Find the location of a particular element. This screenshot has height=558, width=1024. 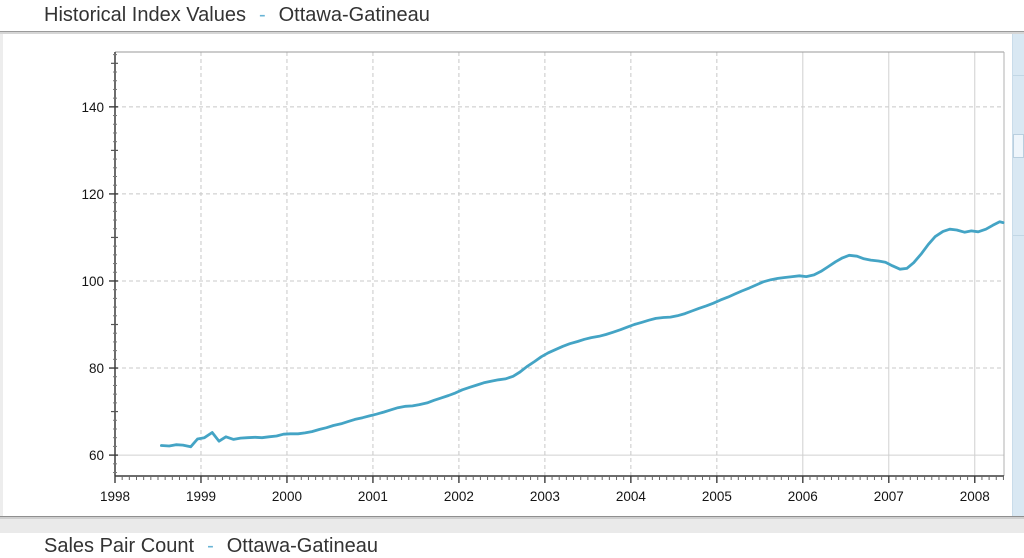

x-tick-label: 2003 is located at coordinates (545, 496).